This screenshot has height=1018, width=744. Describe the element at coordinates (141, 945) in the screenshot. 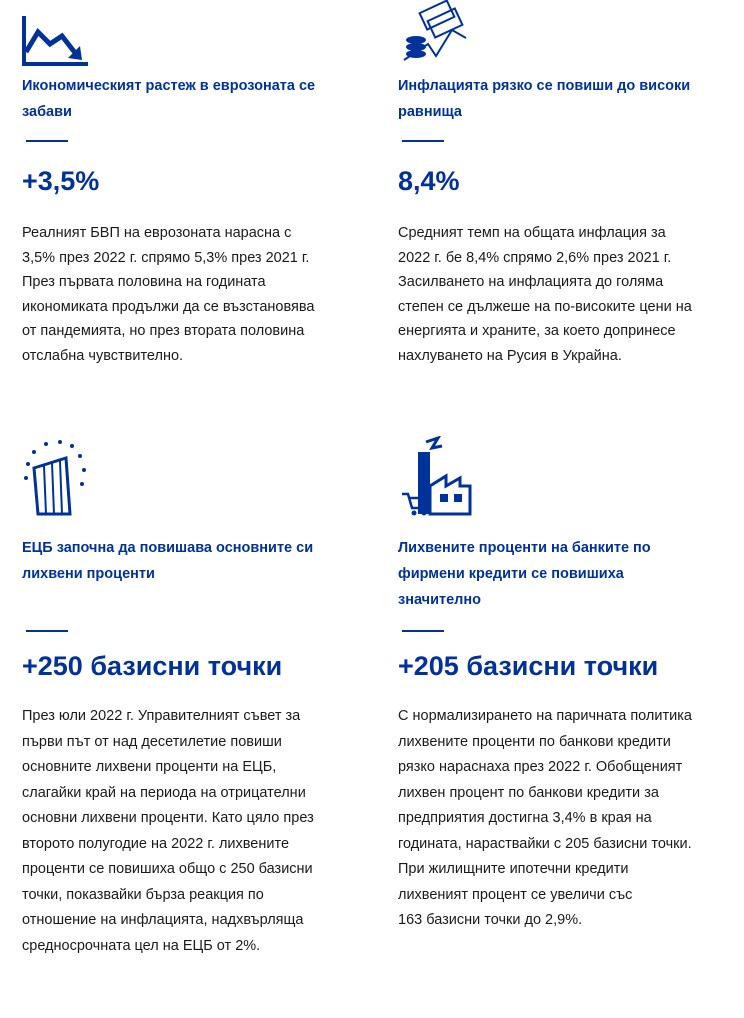

I see `body-text: средносрочната цел на ЕЦБ от 2%.` at that location.